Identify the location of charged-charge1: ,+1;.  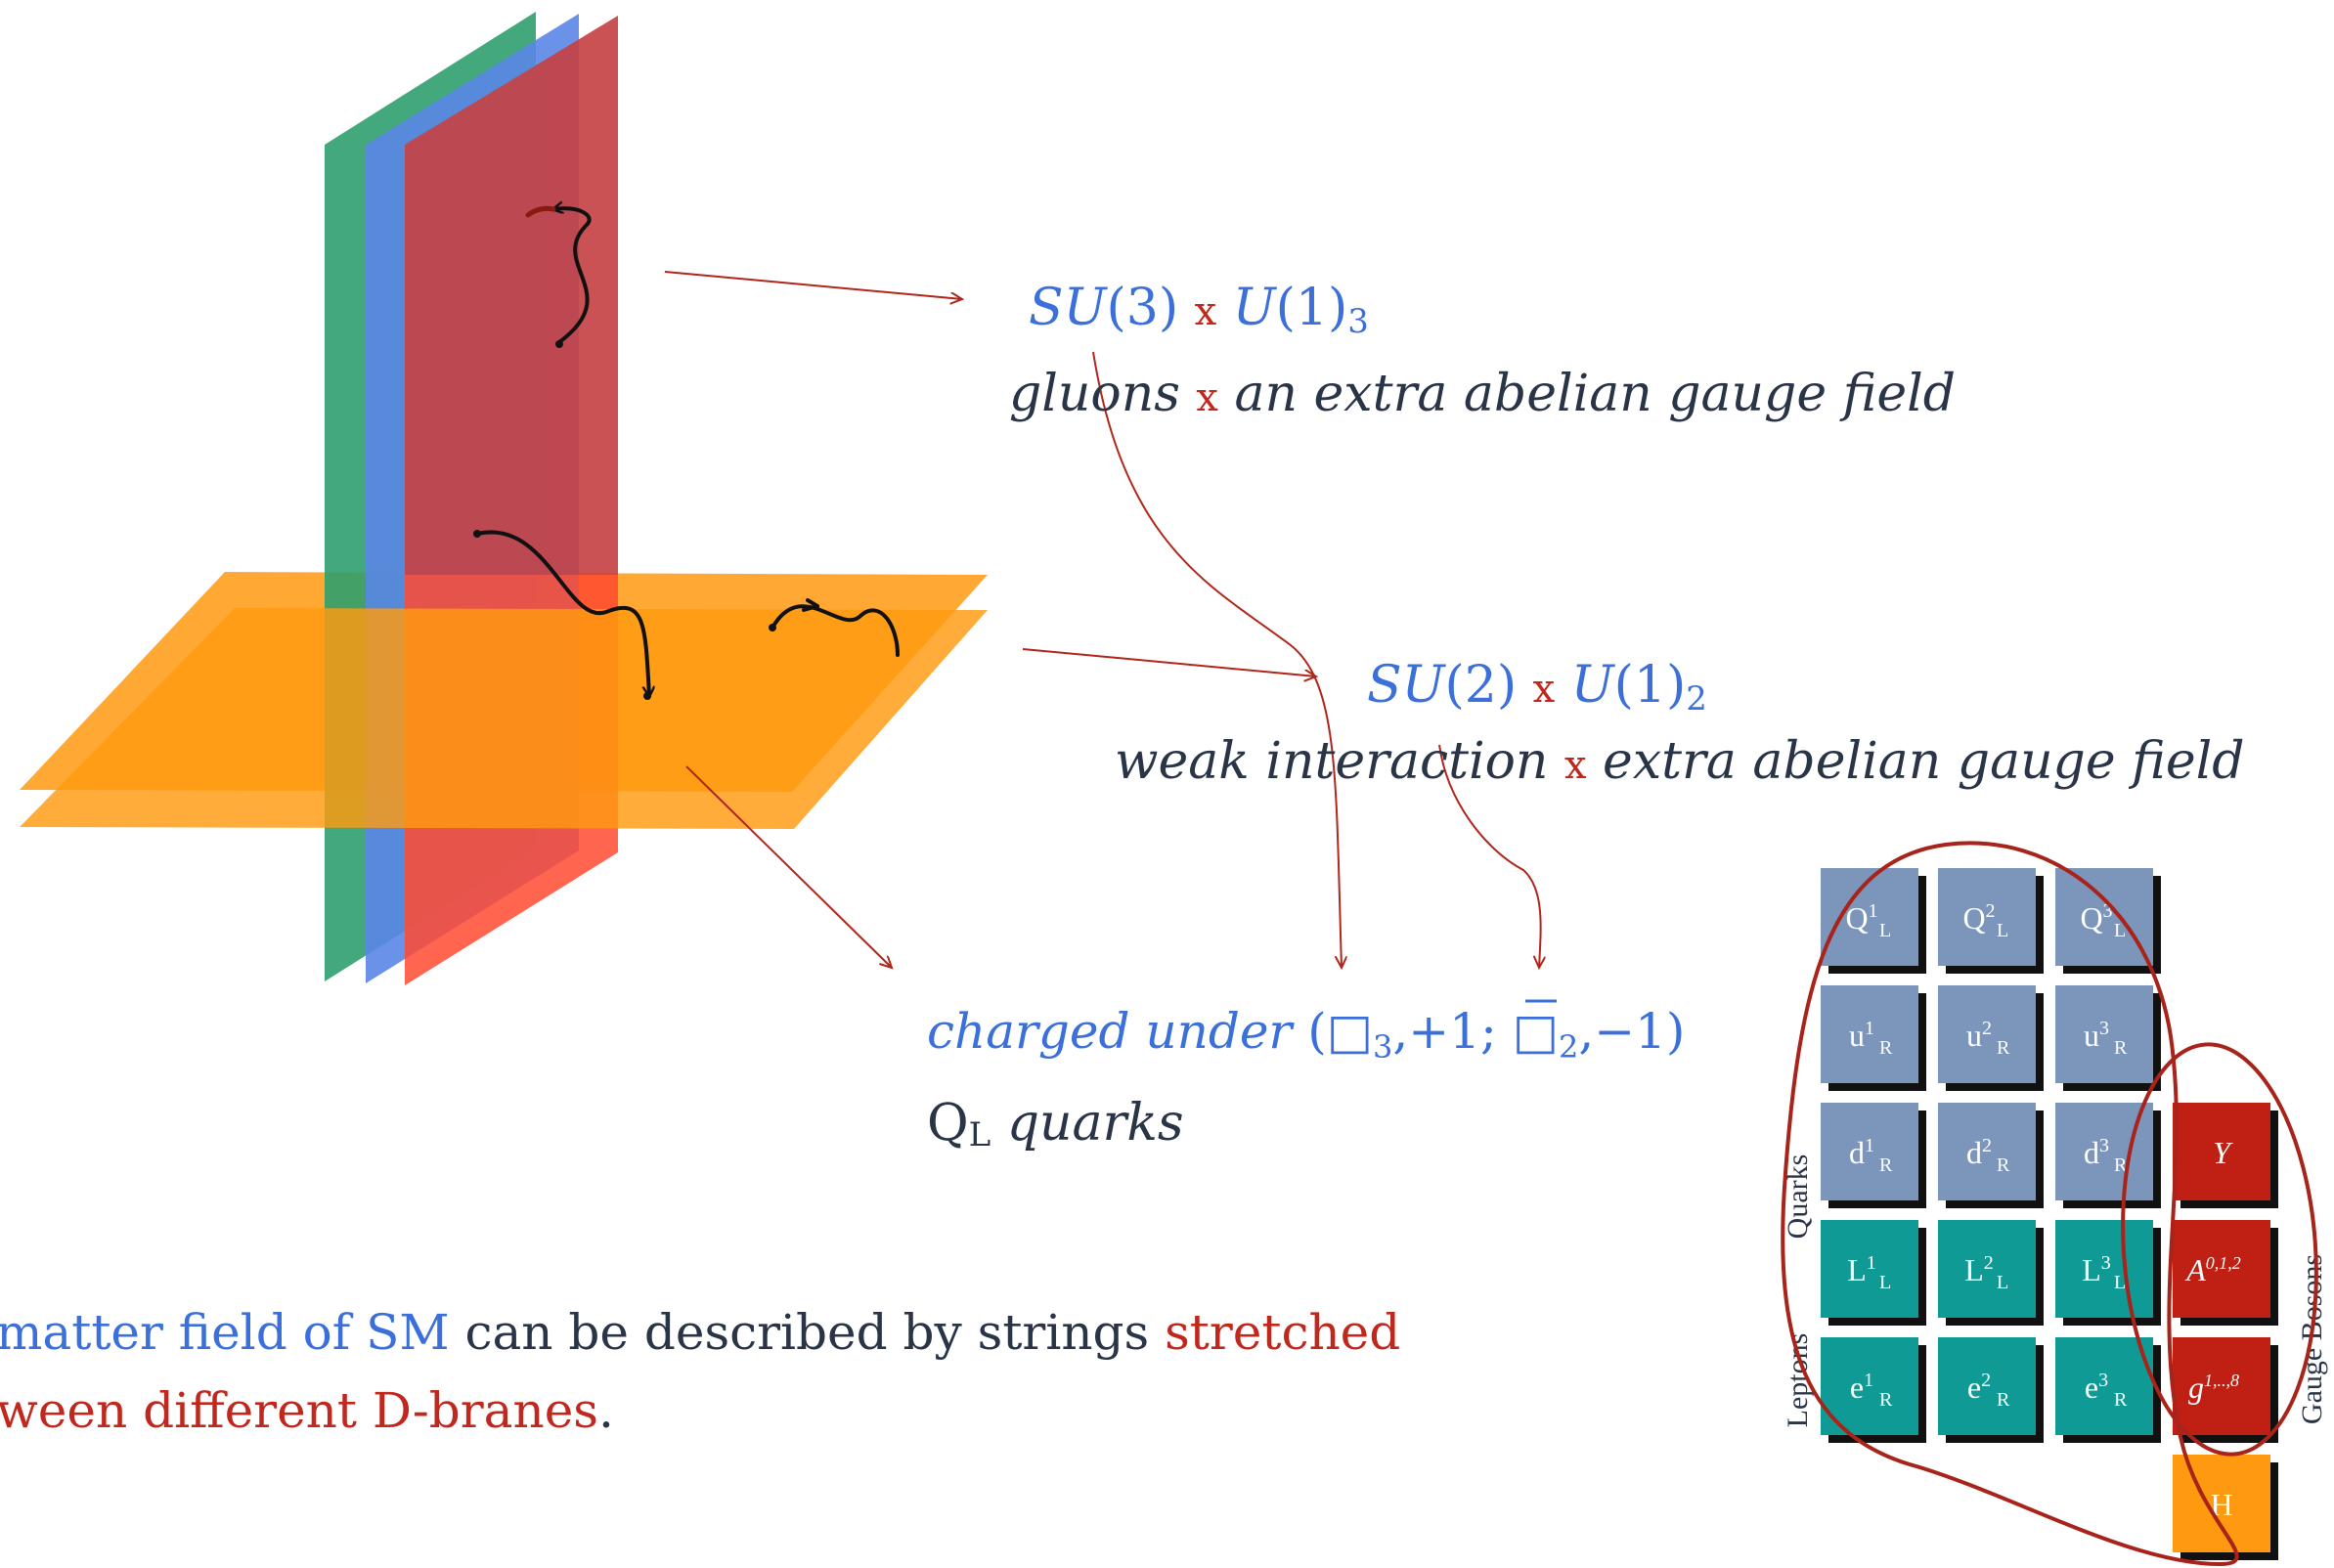
(1444, 1032).